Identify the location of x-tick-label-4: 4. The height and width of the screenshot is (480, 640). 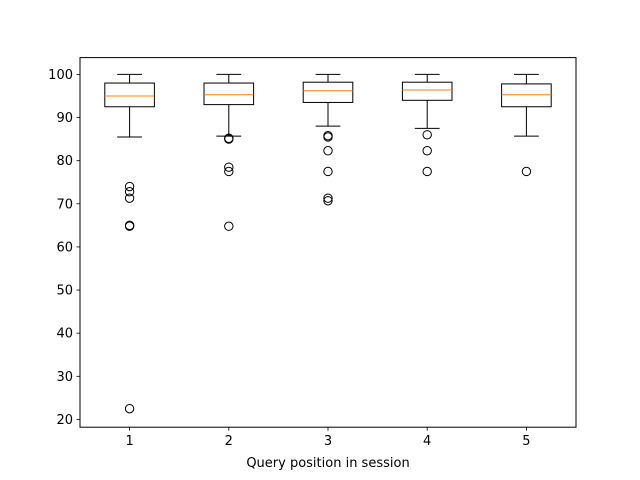
(427, 441).